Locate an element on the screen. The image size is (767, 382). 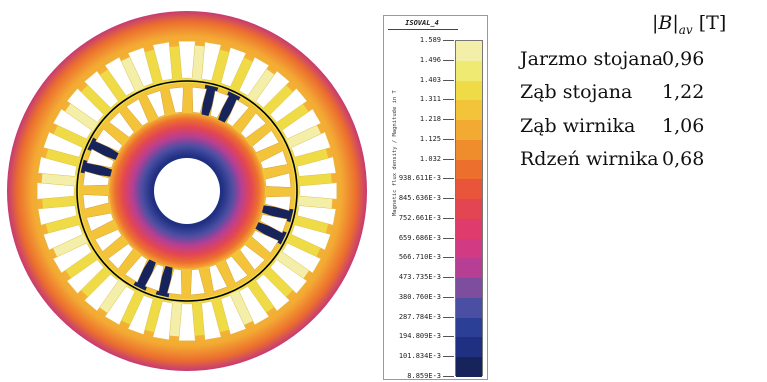
legend-title: ISOVAL_4 is located at coordinates (422, 23).